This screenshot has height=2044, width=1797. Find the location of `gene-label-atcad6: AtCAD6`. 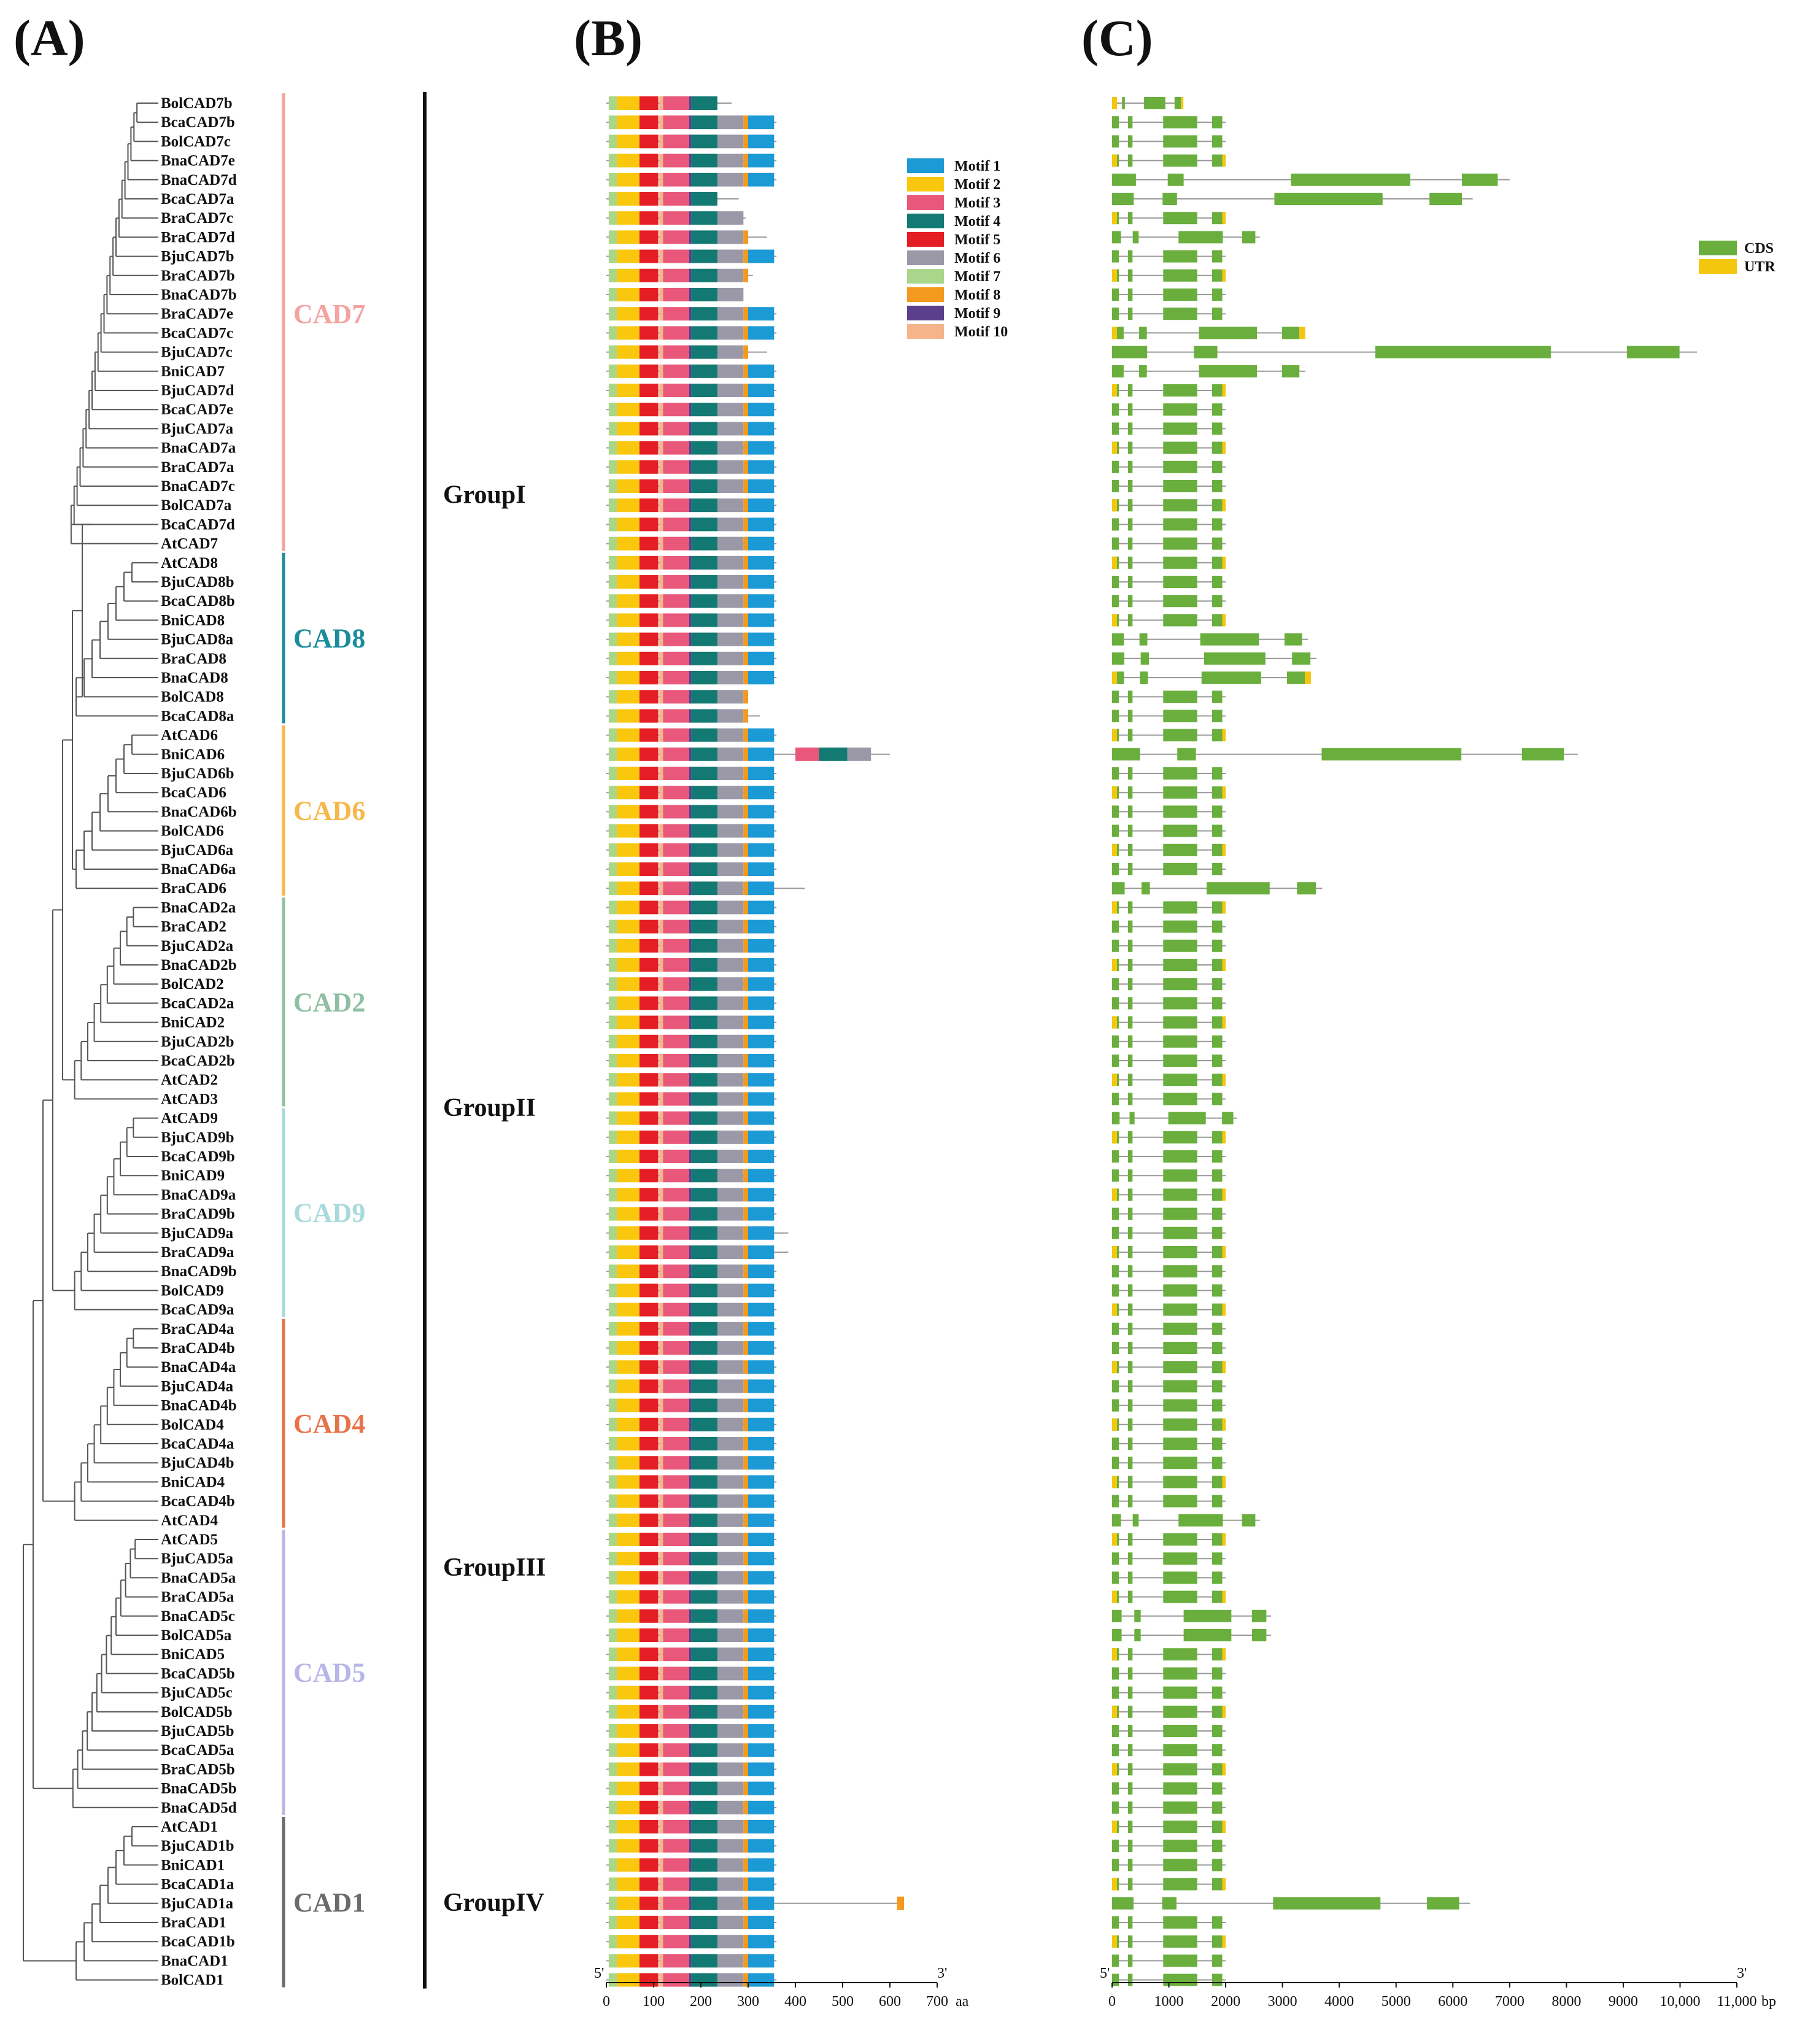

gene-label-atcad6: AtCAD6 is located at coordinates (189, 736).